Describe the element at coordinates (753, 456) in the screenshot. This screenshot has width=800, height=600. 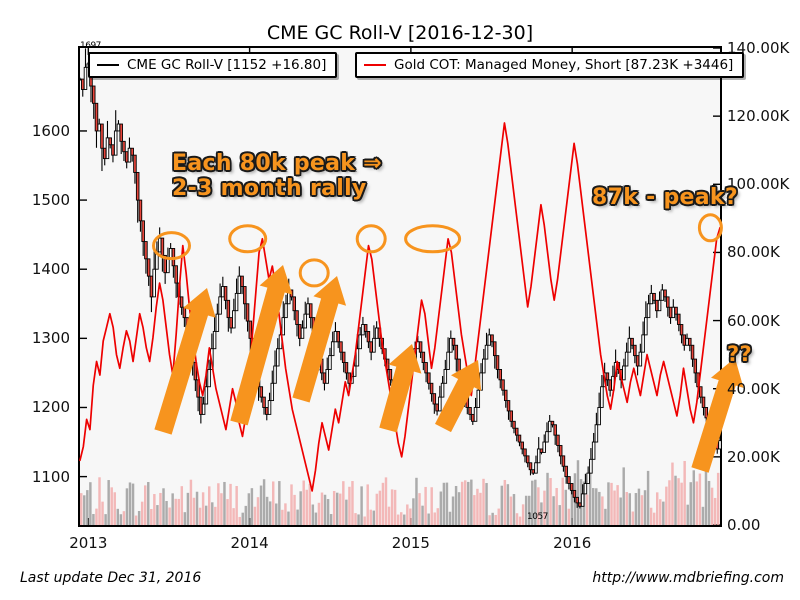
I see `y-right-tick-6: 20.00K` at that location.